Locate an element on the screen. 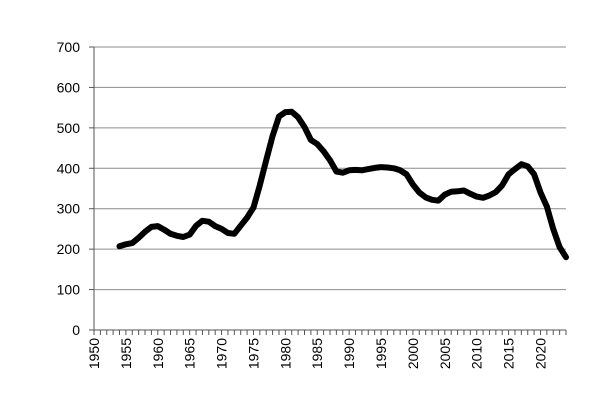  x-tick-label: 2020 is located at coordinates (540, 353).